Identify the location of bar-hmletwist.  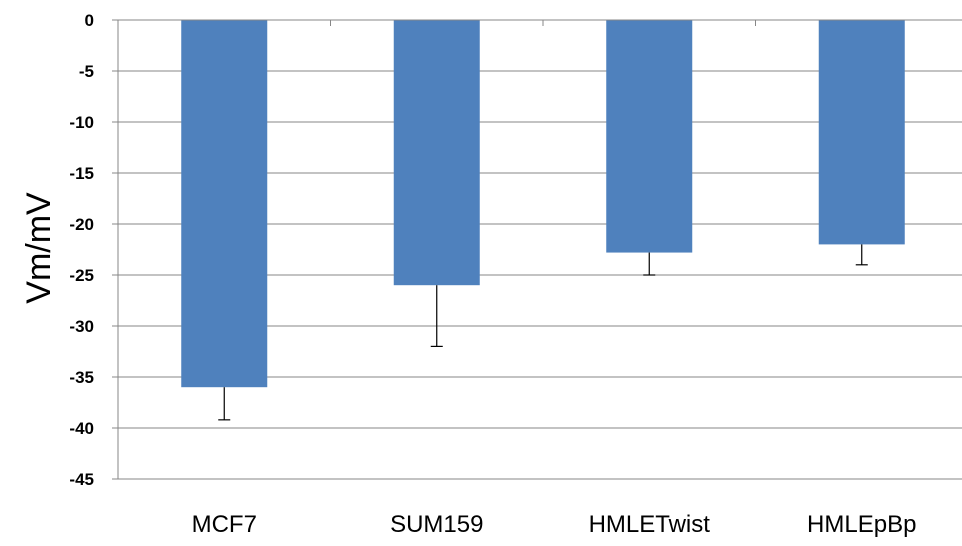
(649, 136).